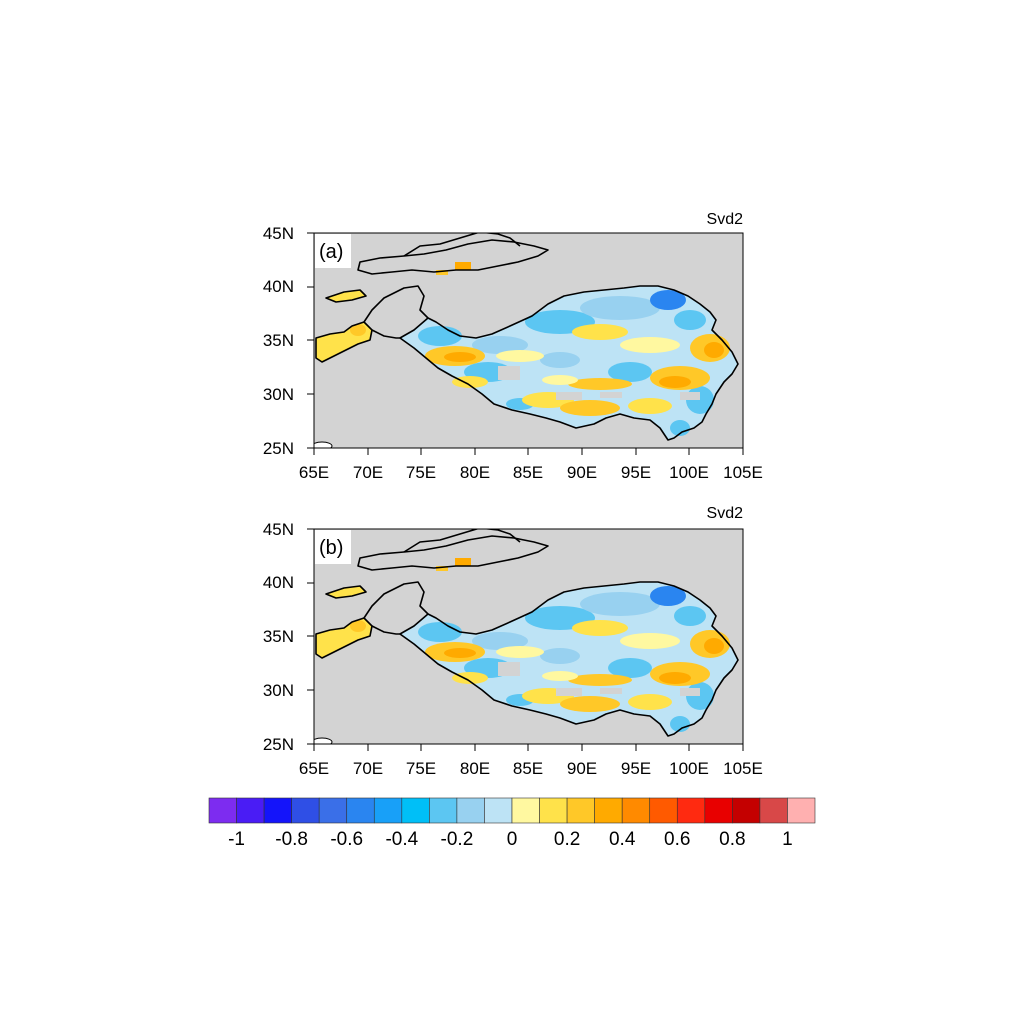 The height and width of the screenshot is (1024, 1024). I want to click on lon-axis-b: 65E 70E 75E 80E 85E 90E 95E 100E 105E, so click(531, 768).